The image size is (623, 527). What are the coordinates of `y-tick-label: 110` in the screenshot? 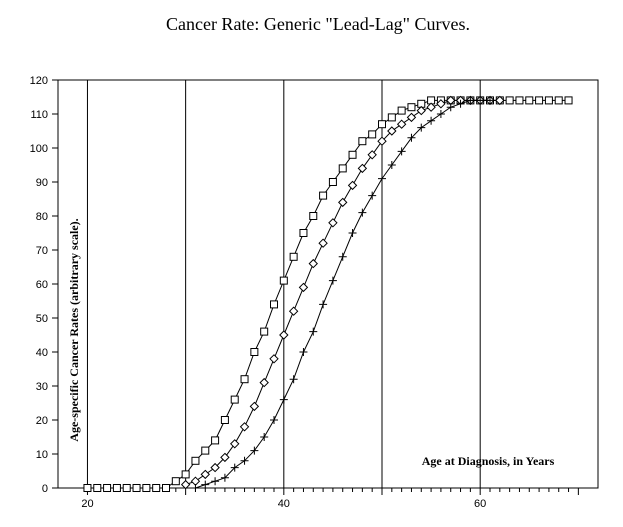 It's located at (39, 115).